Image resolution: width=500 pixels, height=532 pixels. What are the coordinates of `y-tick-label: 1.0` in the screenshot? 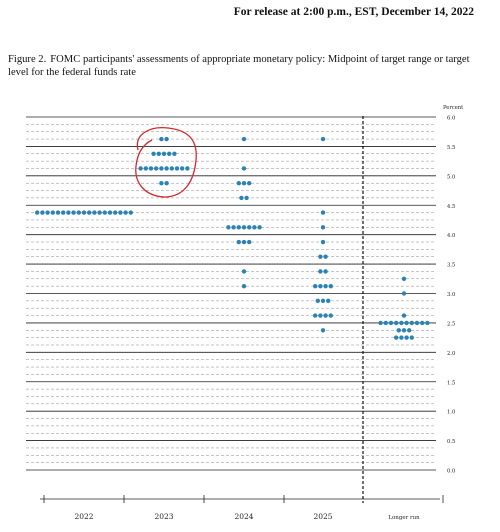 It's located at (451, 413).